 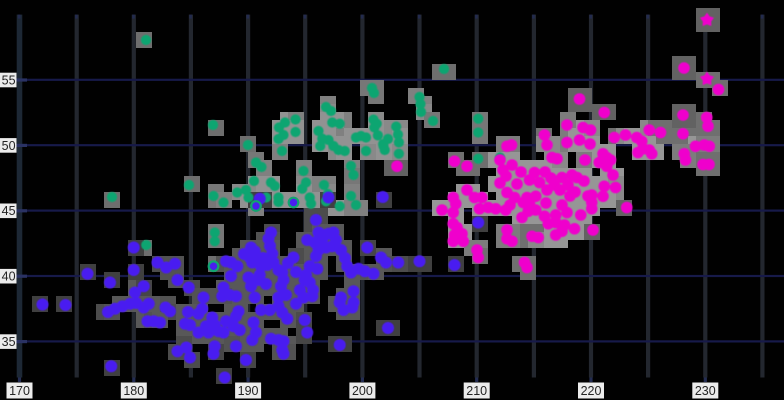 I want to click on svg-text: 180, so click(x=133, y=391).